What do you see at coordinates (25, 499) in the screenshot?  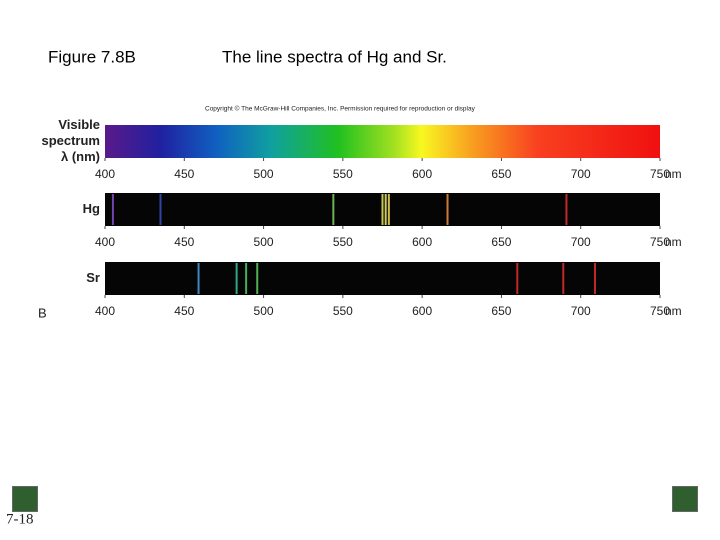 I see `prev-button` at bounding box center [25, 499].